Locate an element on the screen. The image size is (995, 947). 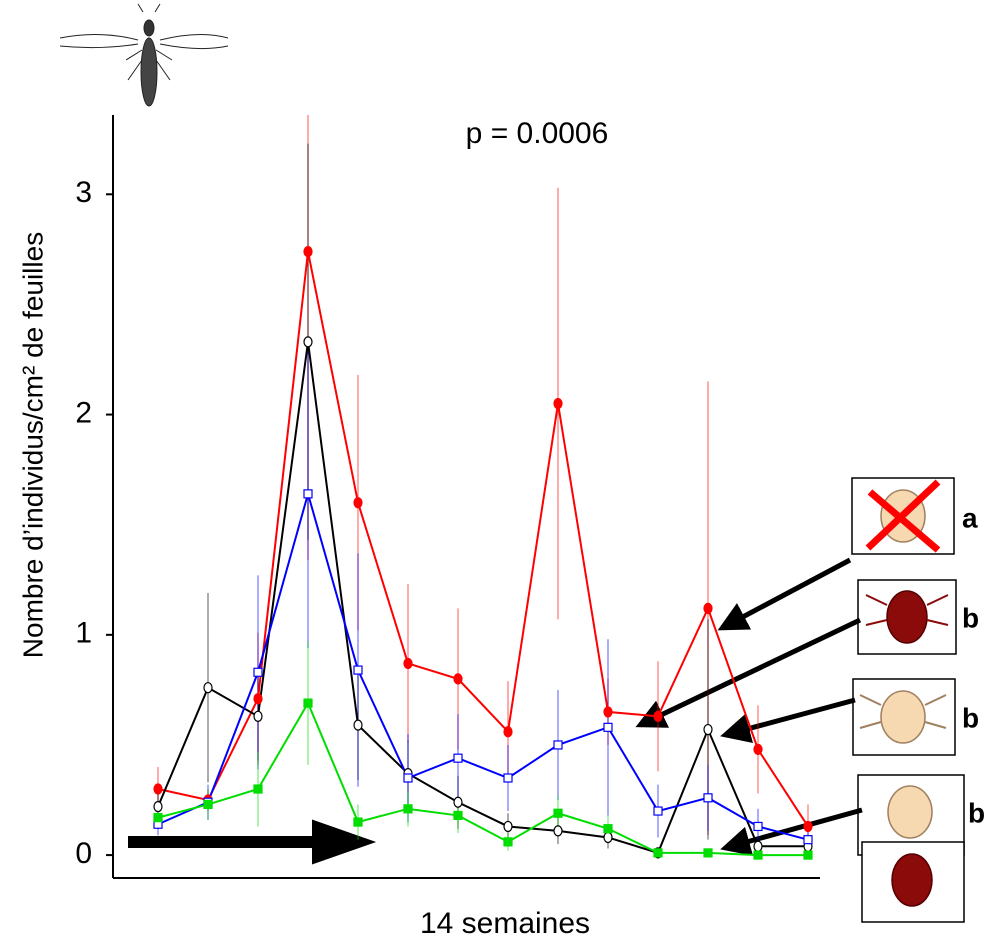
y-tick-label: 3 is located at coordinates (83, 192).